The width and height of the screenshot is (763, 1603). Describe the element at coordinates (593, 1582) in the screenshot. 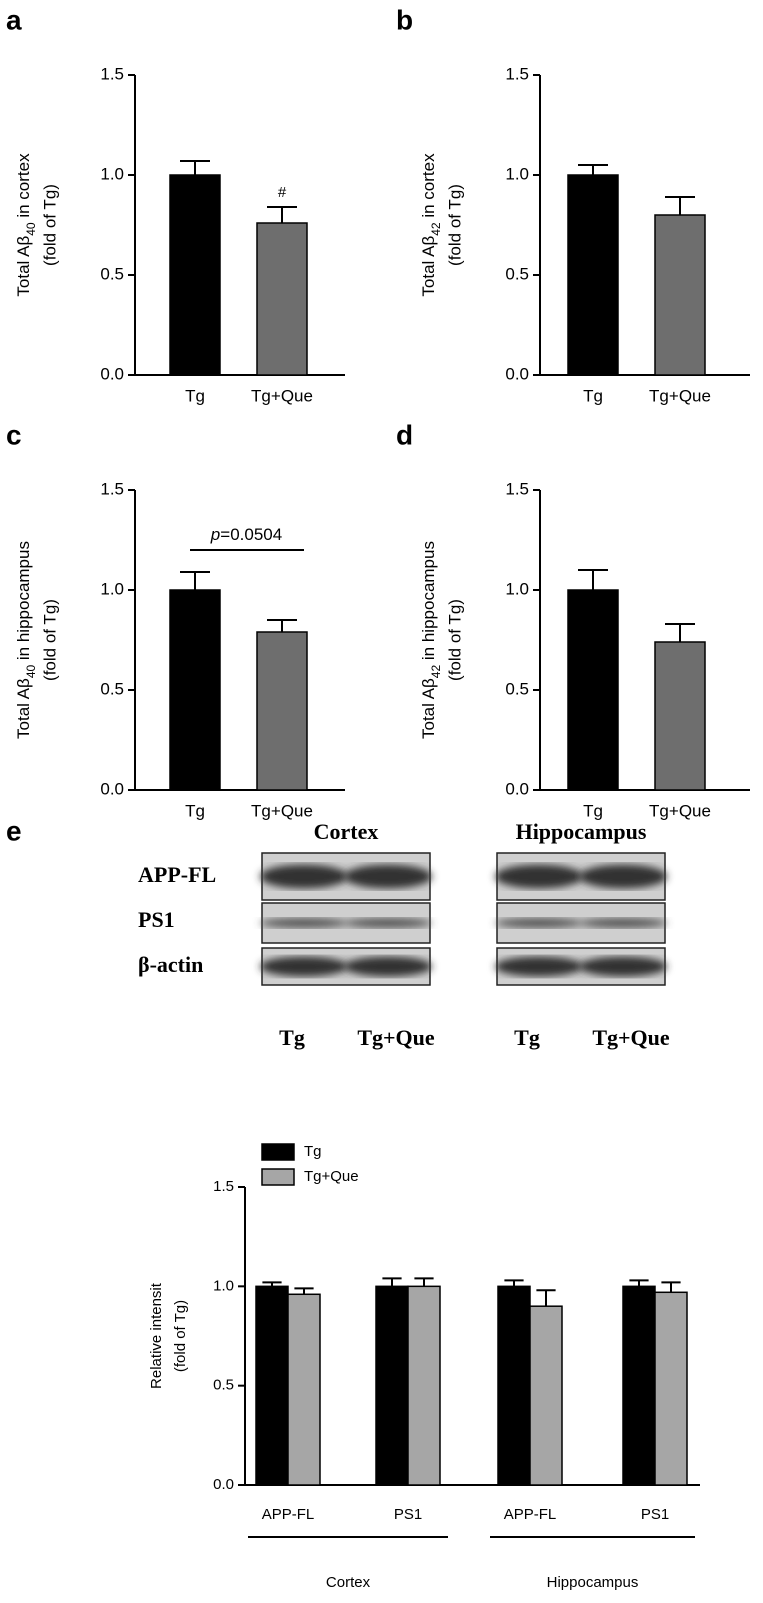

I see `group-label: Hippocampus` at that location.